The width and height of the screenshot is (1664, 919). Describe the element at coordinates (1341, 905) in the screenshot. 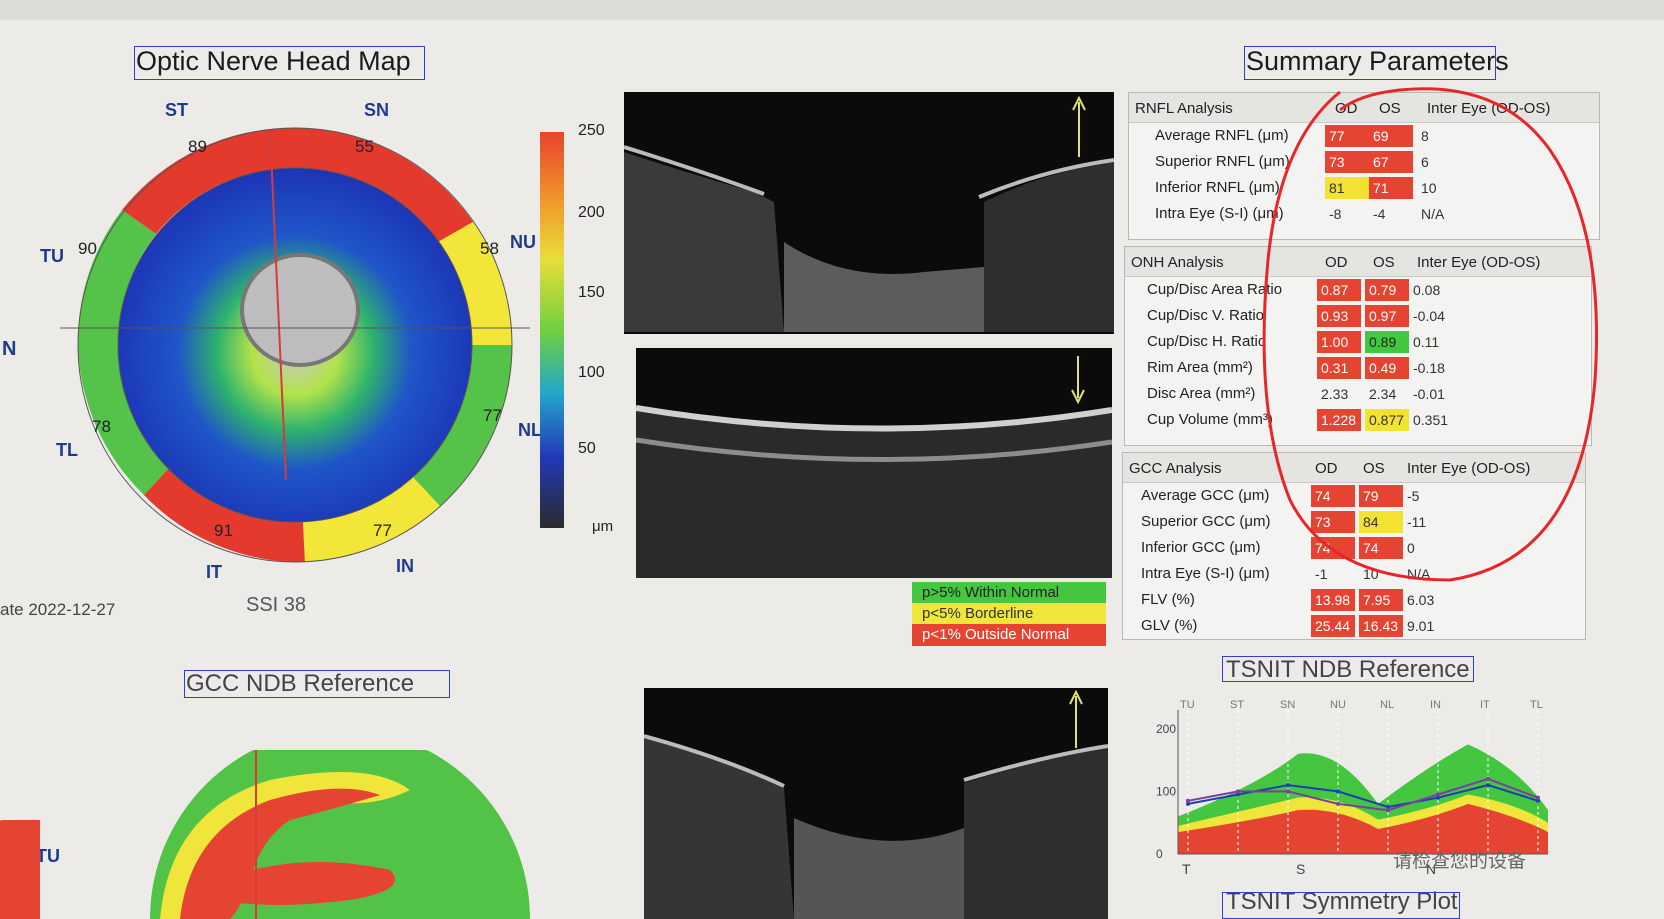

I see `tsnit-sym-title-box` at that location.